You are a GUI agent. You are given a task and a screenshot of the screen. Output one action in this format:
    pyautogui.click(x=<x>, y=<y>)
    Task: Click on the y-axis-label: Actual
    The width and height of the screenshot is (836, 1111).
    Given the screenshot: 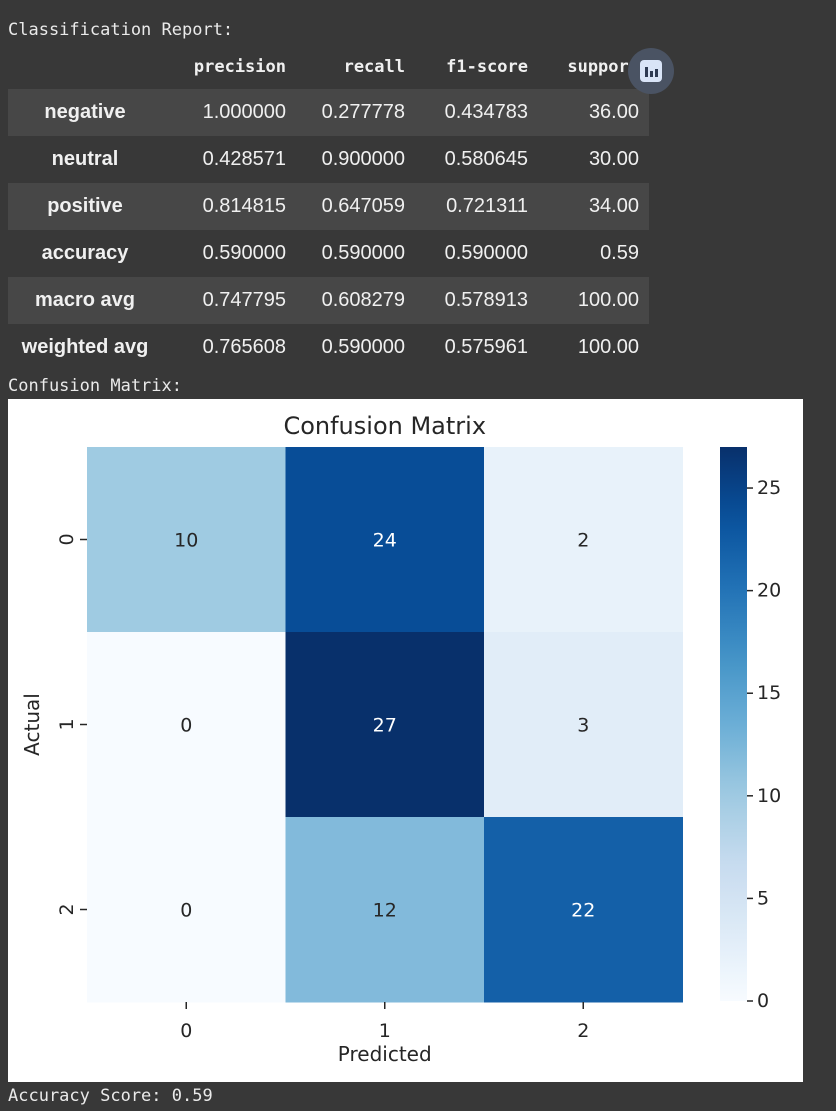 What is the action you would take?
    pyautogui.click(x=32, y=724)
    